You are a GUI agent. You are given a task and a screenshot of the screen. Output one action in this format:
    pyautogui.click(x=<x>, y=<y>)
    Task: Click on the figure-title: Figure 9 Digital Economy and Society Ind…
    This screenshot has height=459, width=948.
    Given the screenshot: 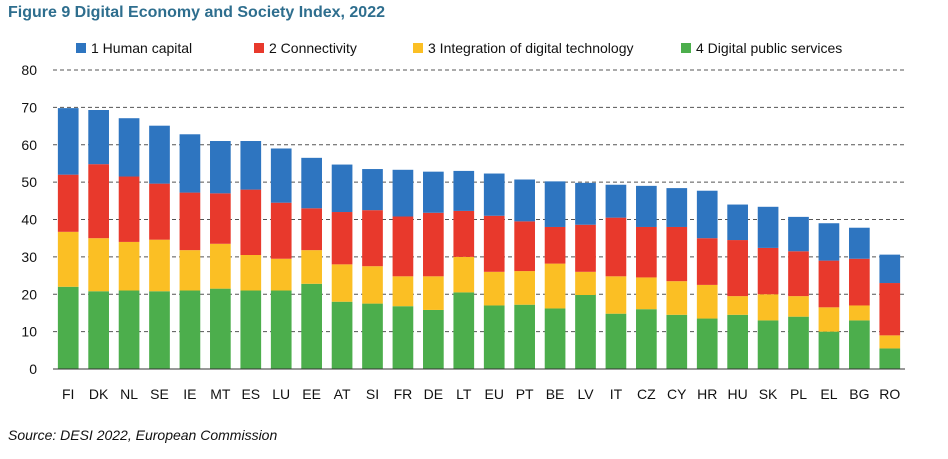 What is the action you would take?
    pyautogui.click(x=196, y=12)
    